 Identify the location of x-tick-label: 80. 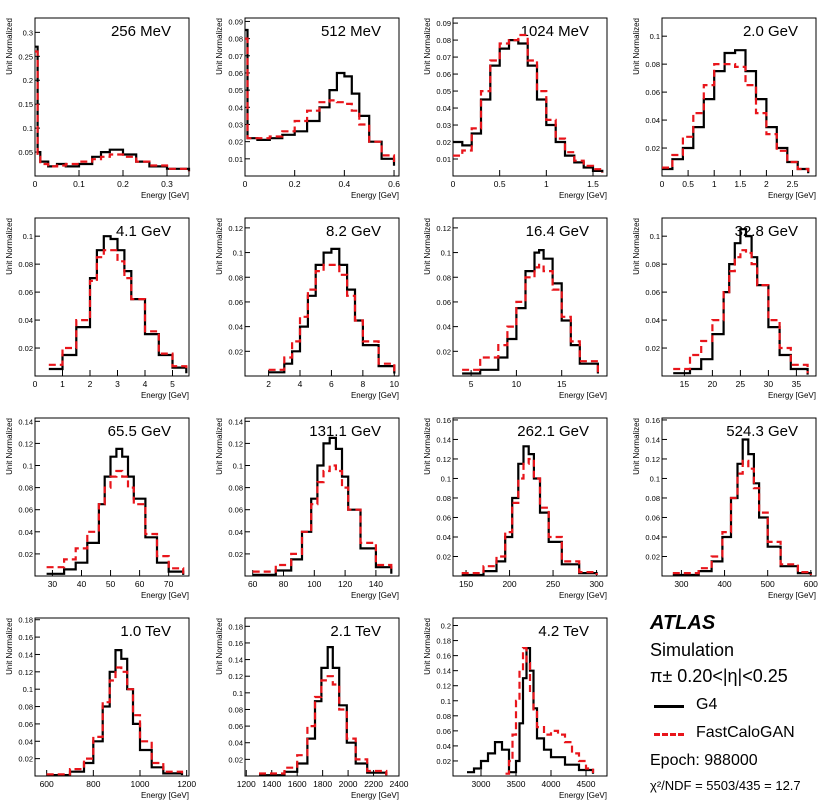
(284, 584).